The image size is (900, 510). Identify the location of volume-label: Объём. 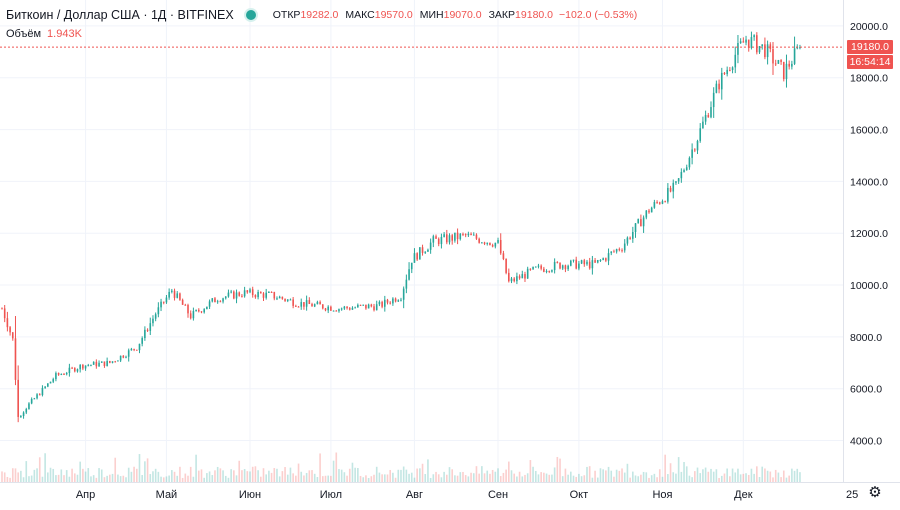
(24, 34).